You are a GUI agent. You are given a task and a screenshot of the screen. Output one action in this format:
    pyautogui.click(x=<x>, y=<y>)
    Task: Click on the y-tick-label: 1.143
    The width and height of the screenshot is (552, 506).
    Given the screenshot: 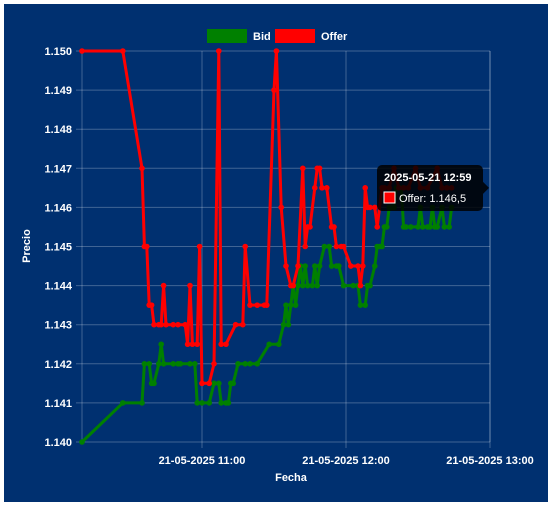 What is the action you would take?
    pyautogui.click(x=58, y=326)
    